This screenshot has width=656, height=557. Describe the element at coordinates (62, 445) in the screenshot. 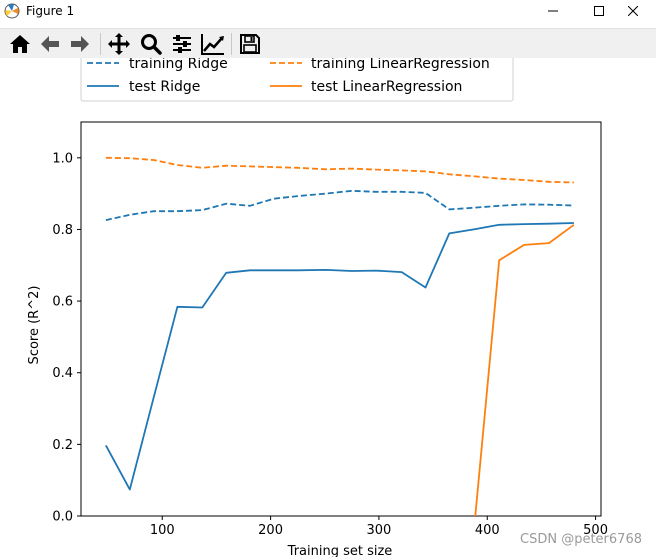

I see `y-tick-label: 0.2` at that location.